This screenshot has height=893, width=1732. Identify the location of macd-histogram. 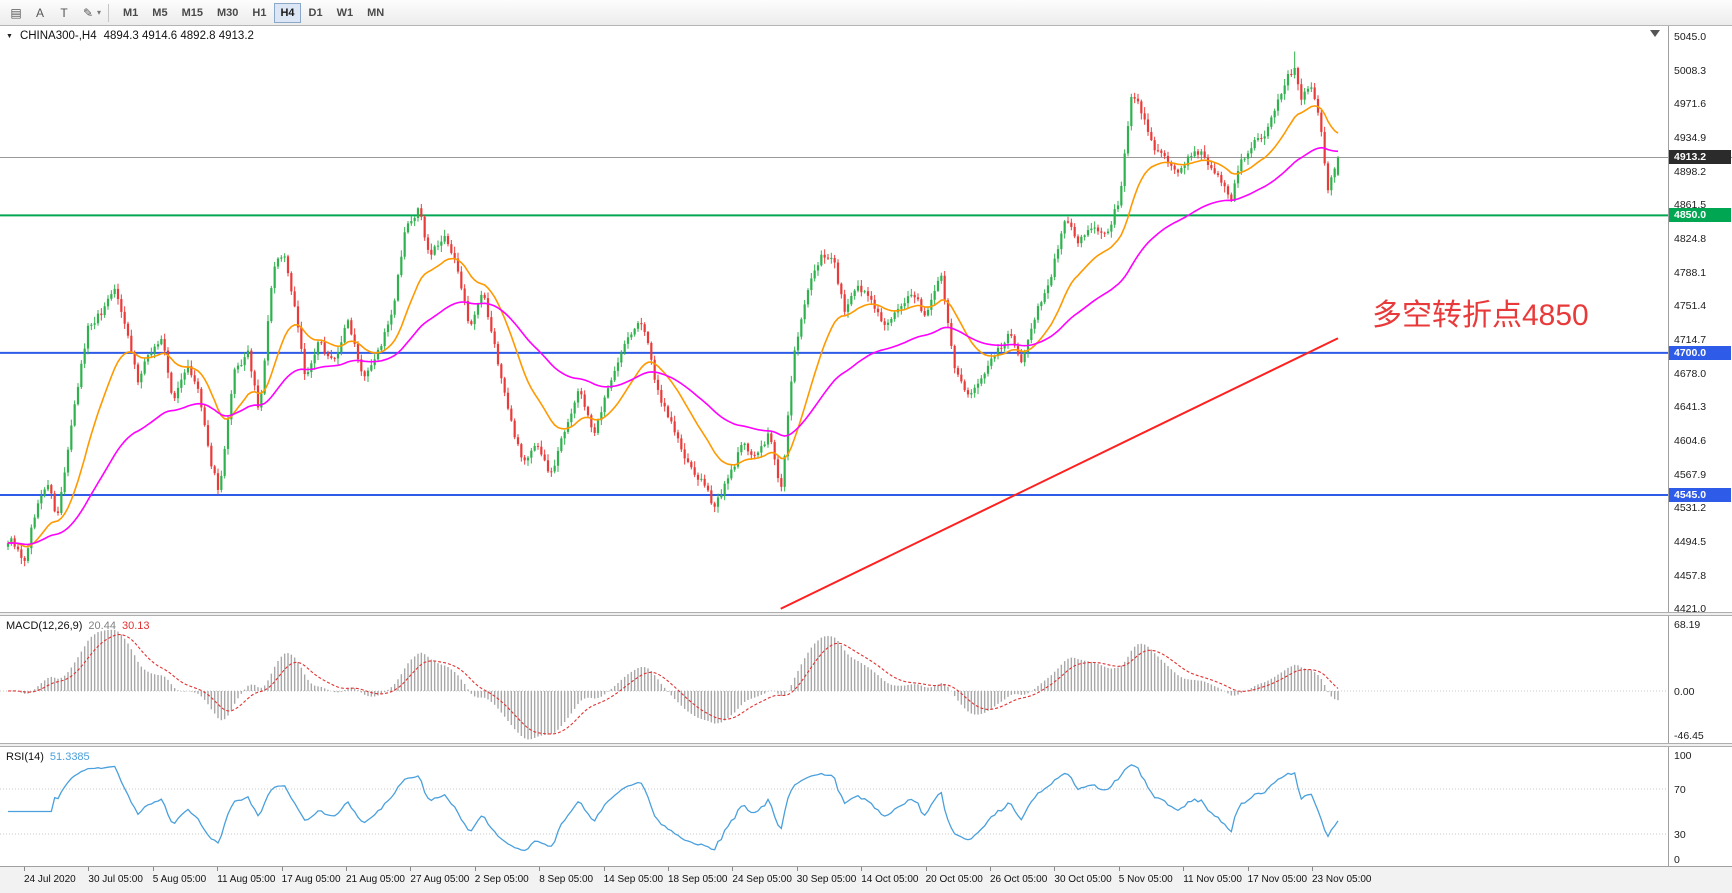
(674, 684).